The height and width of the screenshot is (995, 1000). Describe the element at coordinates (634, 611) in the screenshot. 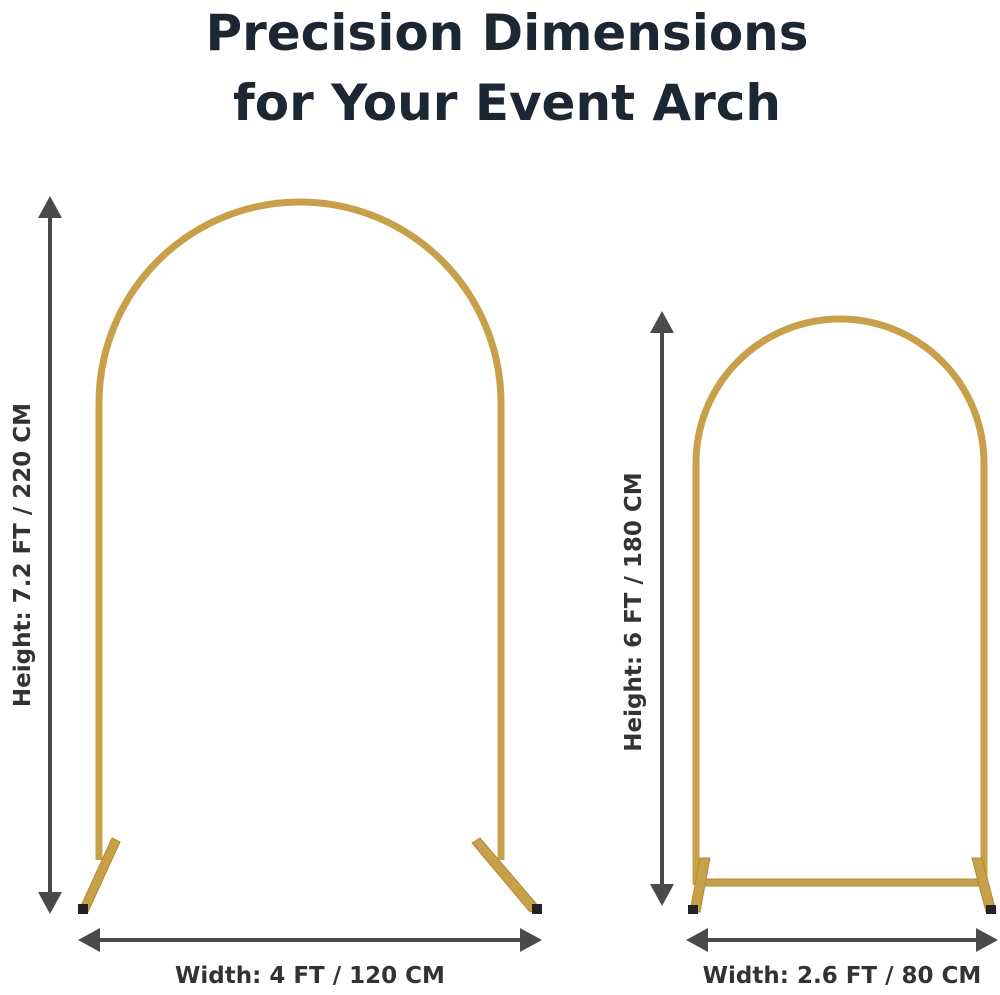

I see `height-label: Height: 6 FT / 180 CM` at that location.